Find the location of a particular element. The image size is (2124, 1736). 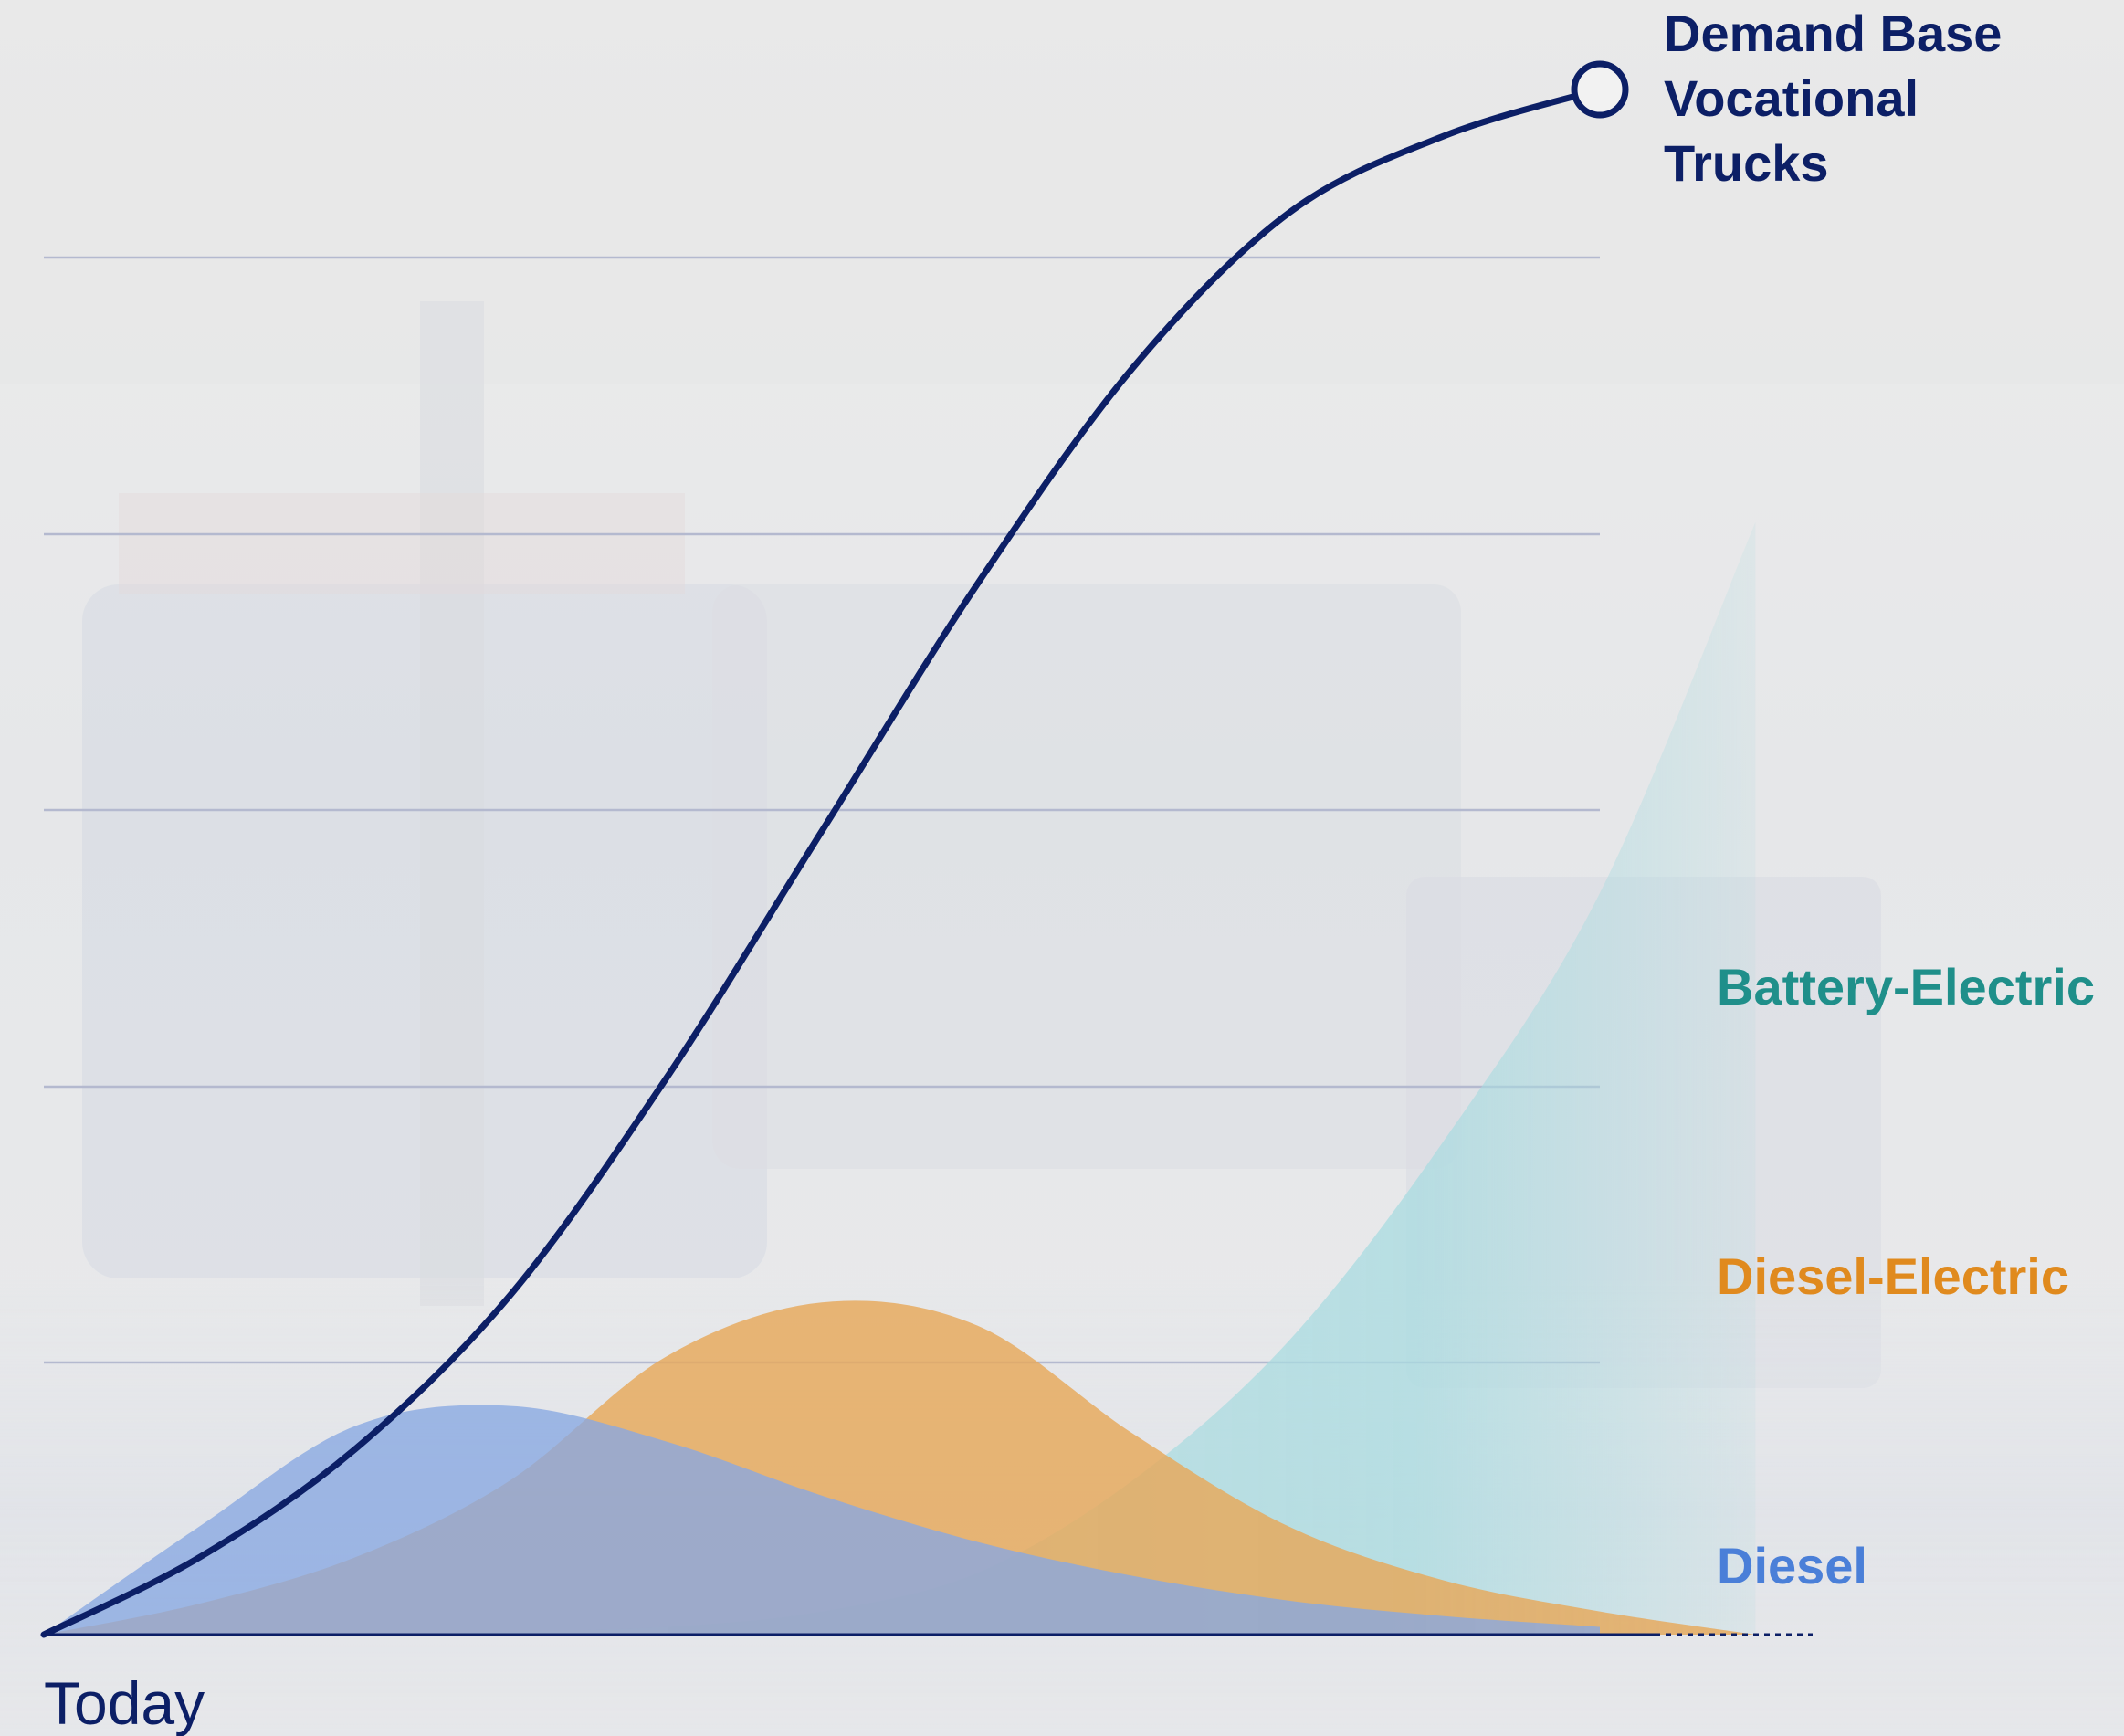

area-diesel is located at coordinates (822, 1520).